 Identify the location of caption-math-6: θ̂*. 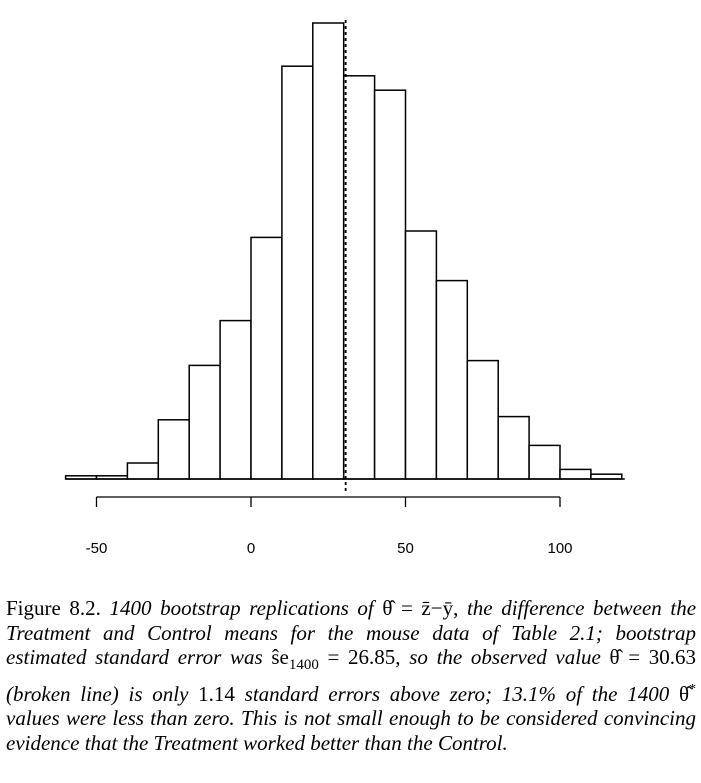
(687, 693).